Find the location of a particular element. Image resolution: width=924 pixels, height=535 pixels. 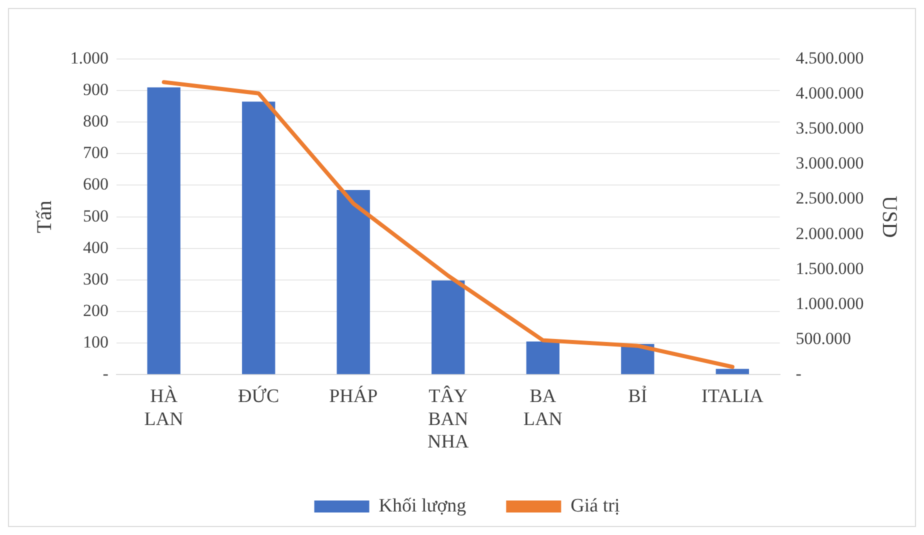

y2-tick-label: 2.000.000 is located at coordinates (830, 233).